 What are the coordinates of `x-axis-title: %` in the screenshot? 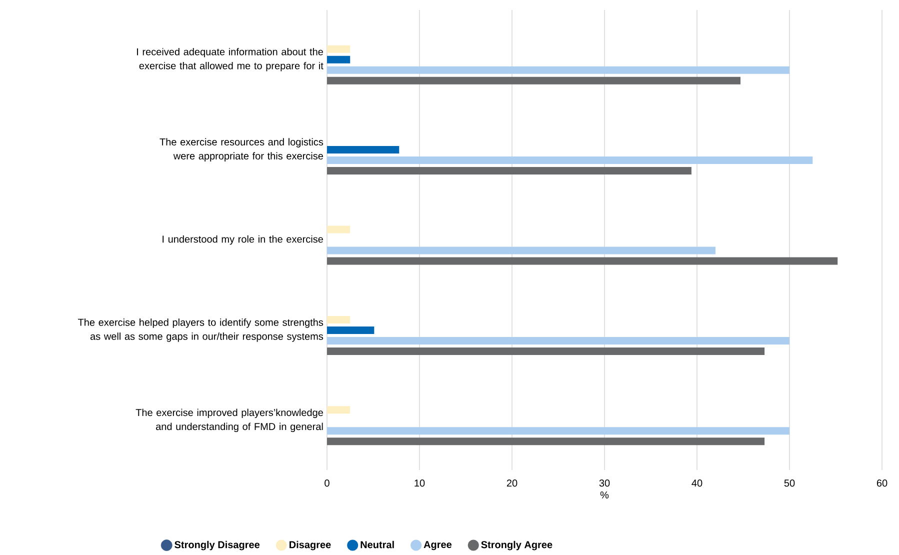 It's located at (604, 494).